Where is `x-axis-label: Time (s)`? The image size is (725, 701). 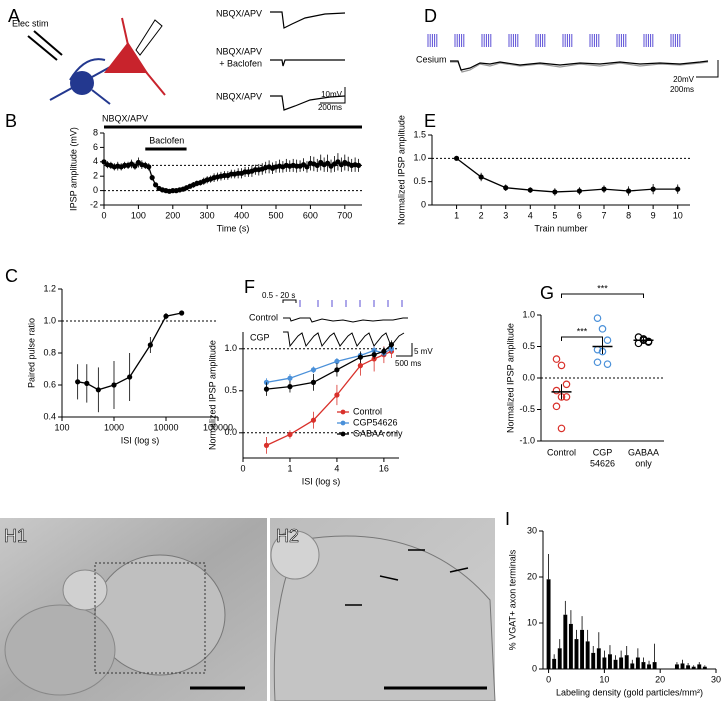 x-axis-label: Time (s) is located at coordinates (233, 228).